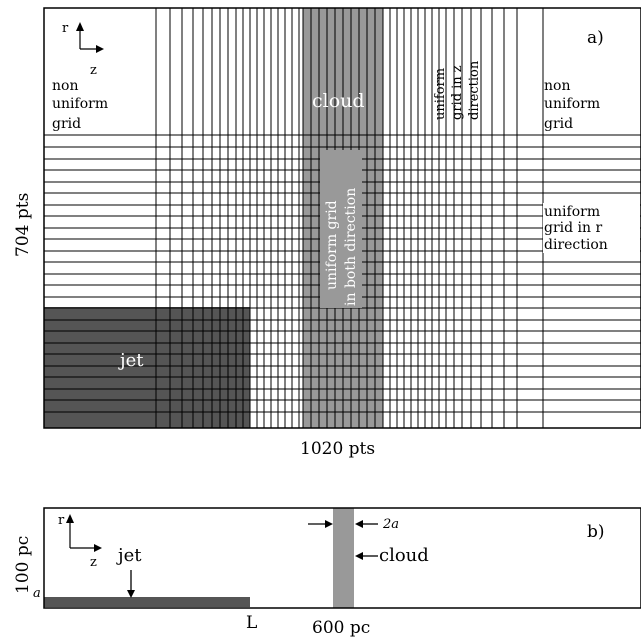 The image size is (641, 638). What do you see at coordinates (341, 229) in the screenshot?
I see `uniform-both-note: uniform grid in both direction` at bounding box center [341, 229].